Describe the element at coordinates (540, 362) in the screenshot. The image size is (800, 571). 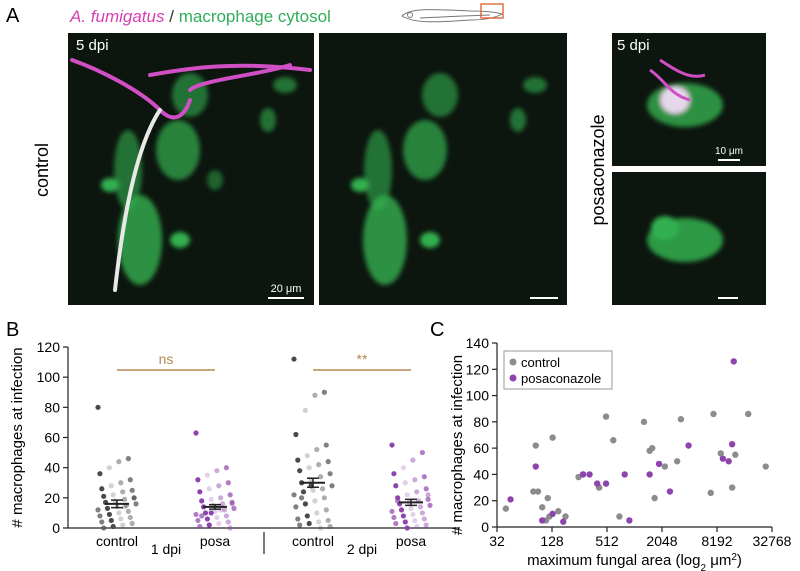
I see `legend-label: control` at that location.